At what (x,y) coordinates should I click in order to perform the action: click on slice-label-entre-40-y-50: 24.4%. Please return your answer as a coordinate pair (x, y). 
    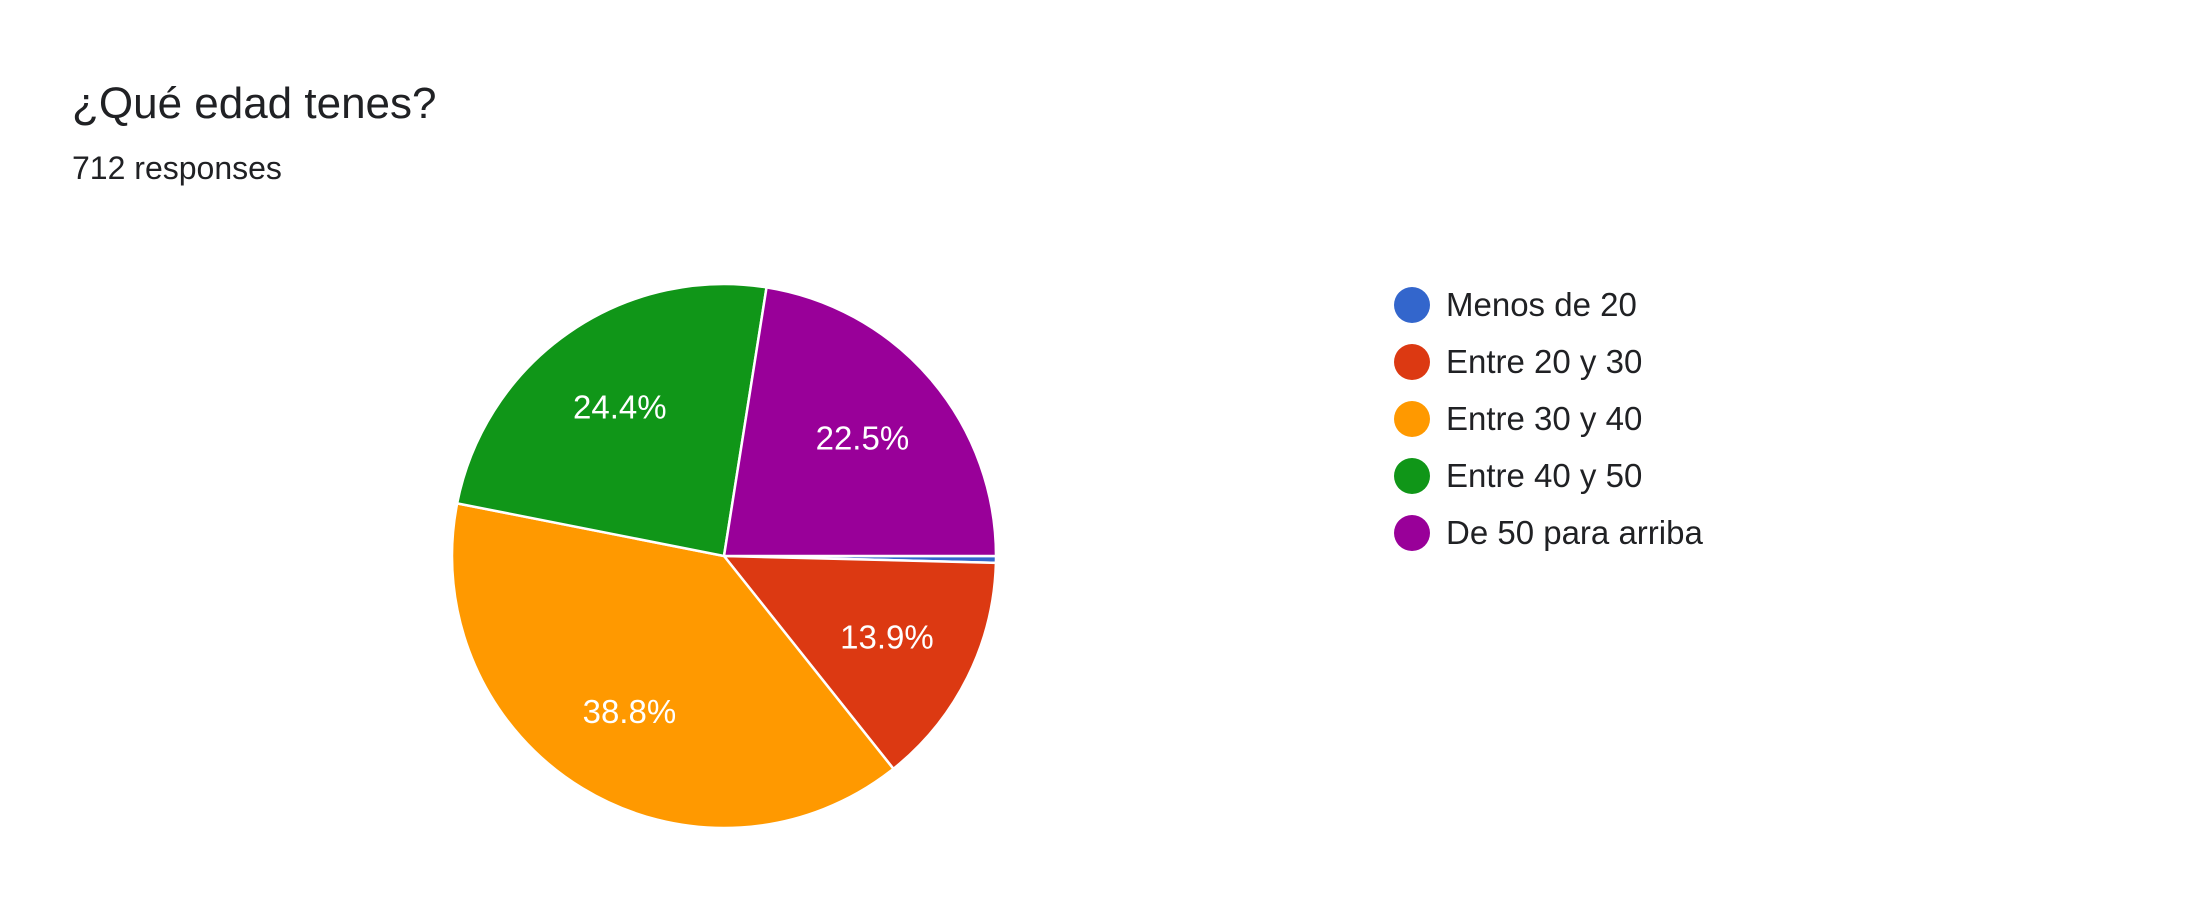
    Looking at the image, I should click on (620, 406).